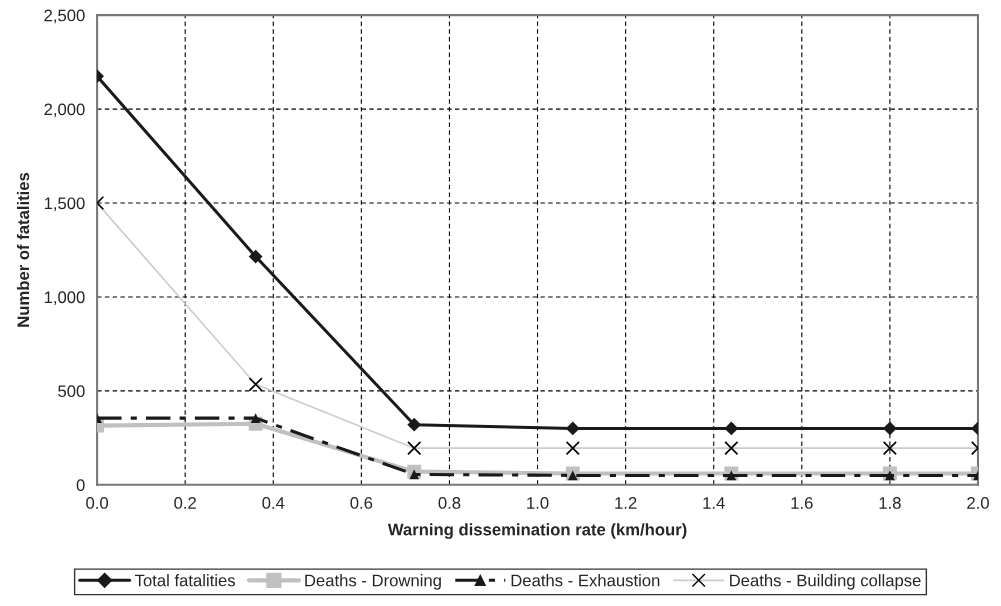  What do you see at coordinates (64, 110) in the screenshot?
I see `y-tick-label: 2,000` at bounding box center [64, 110].